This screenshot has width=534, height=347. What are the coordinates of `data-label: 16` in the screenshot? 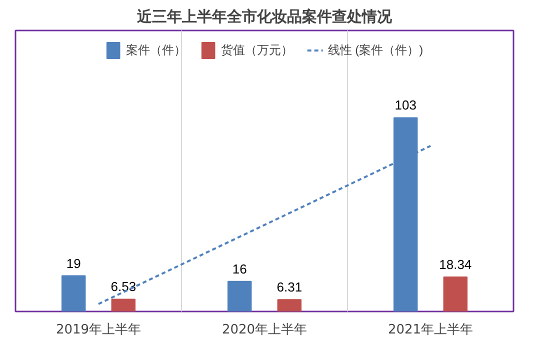 It's located at (239, 268).